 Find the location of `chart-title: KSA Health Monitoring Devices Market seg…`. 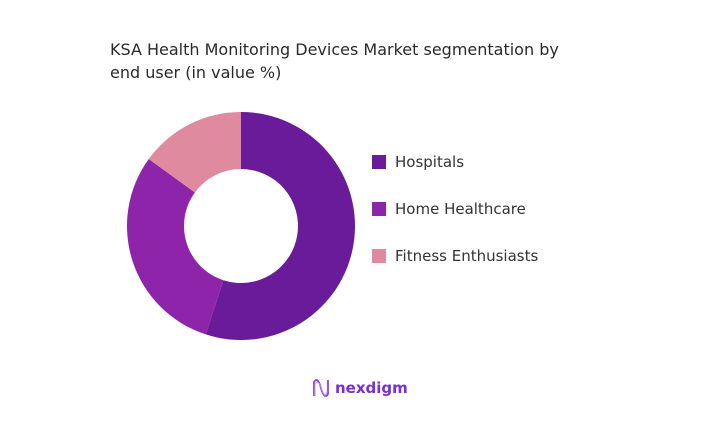

chart-title: KSA Health Monitoring Devices Market seg… is located at coordinates (334, 61).